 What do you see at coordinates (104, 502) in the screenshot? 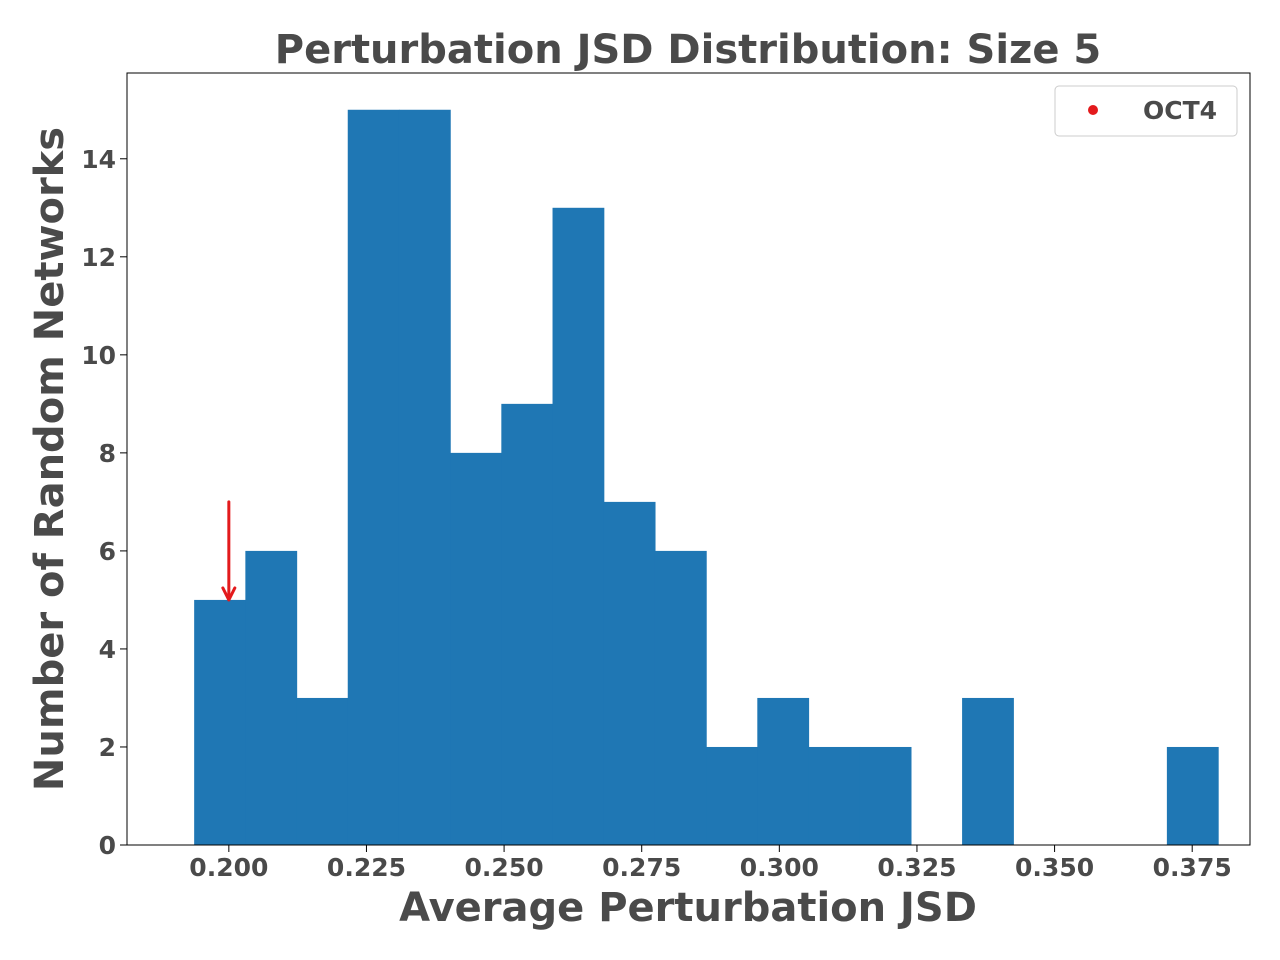
I see `y-axis-ticks: 0 2 4 6 8 10 12 14` at bounding box center [104, 502].